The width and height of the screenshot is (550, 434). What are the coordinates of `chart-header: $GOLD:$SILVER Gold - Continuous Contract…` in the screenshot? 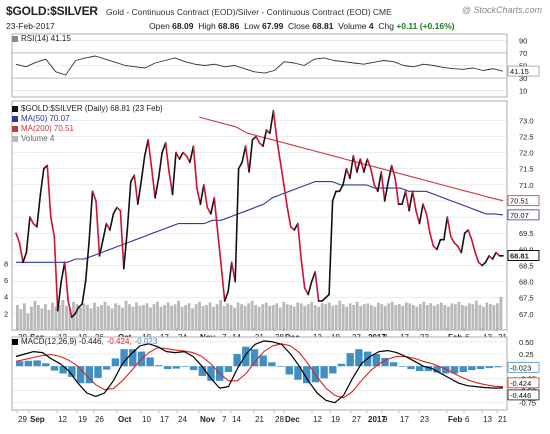 It's located at (275, 17).